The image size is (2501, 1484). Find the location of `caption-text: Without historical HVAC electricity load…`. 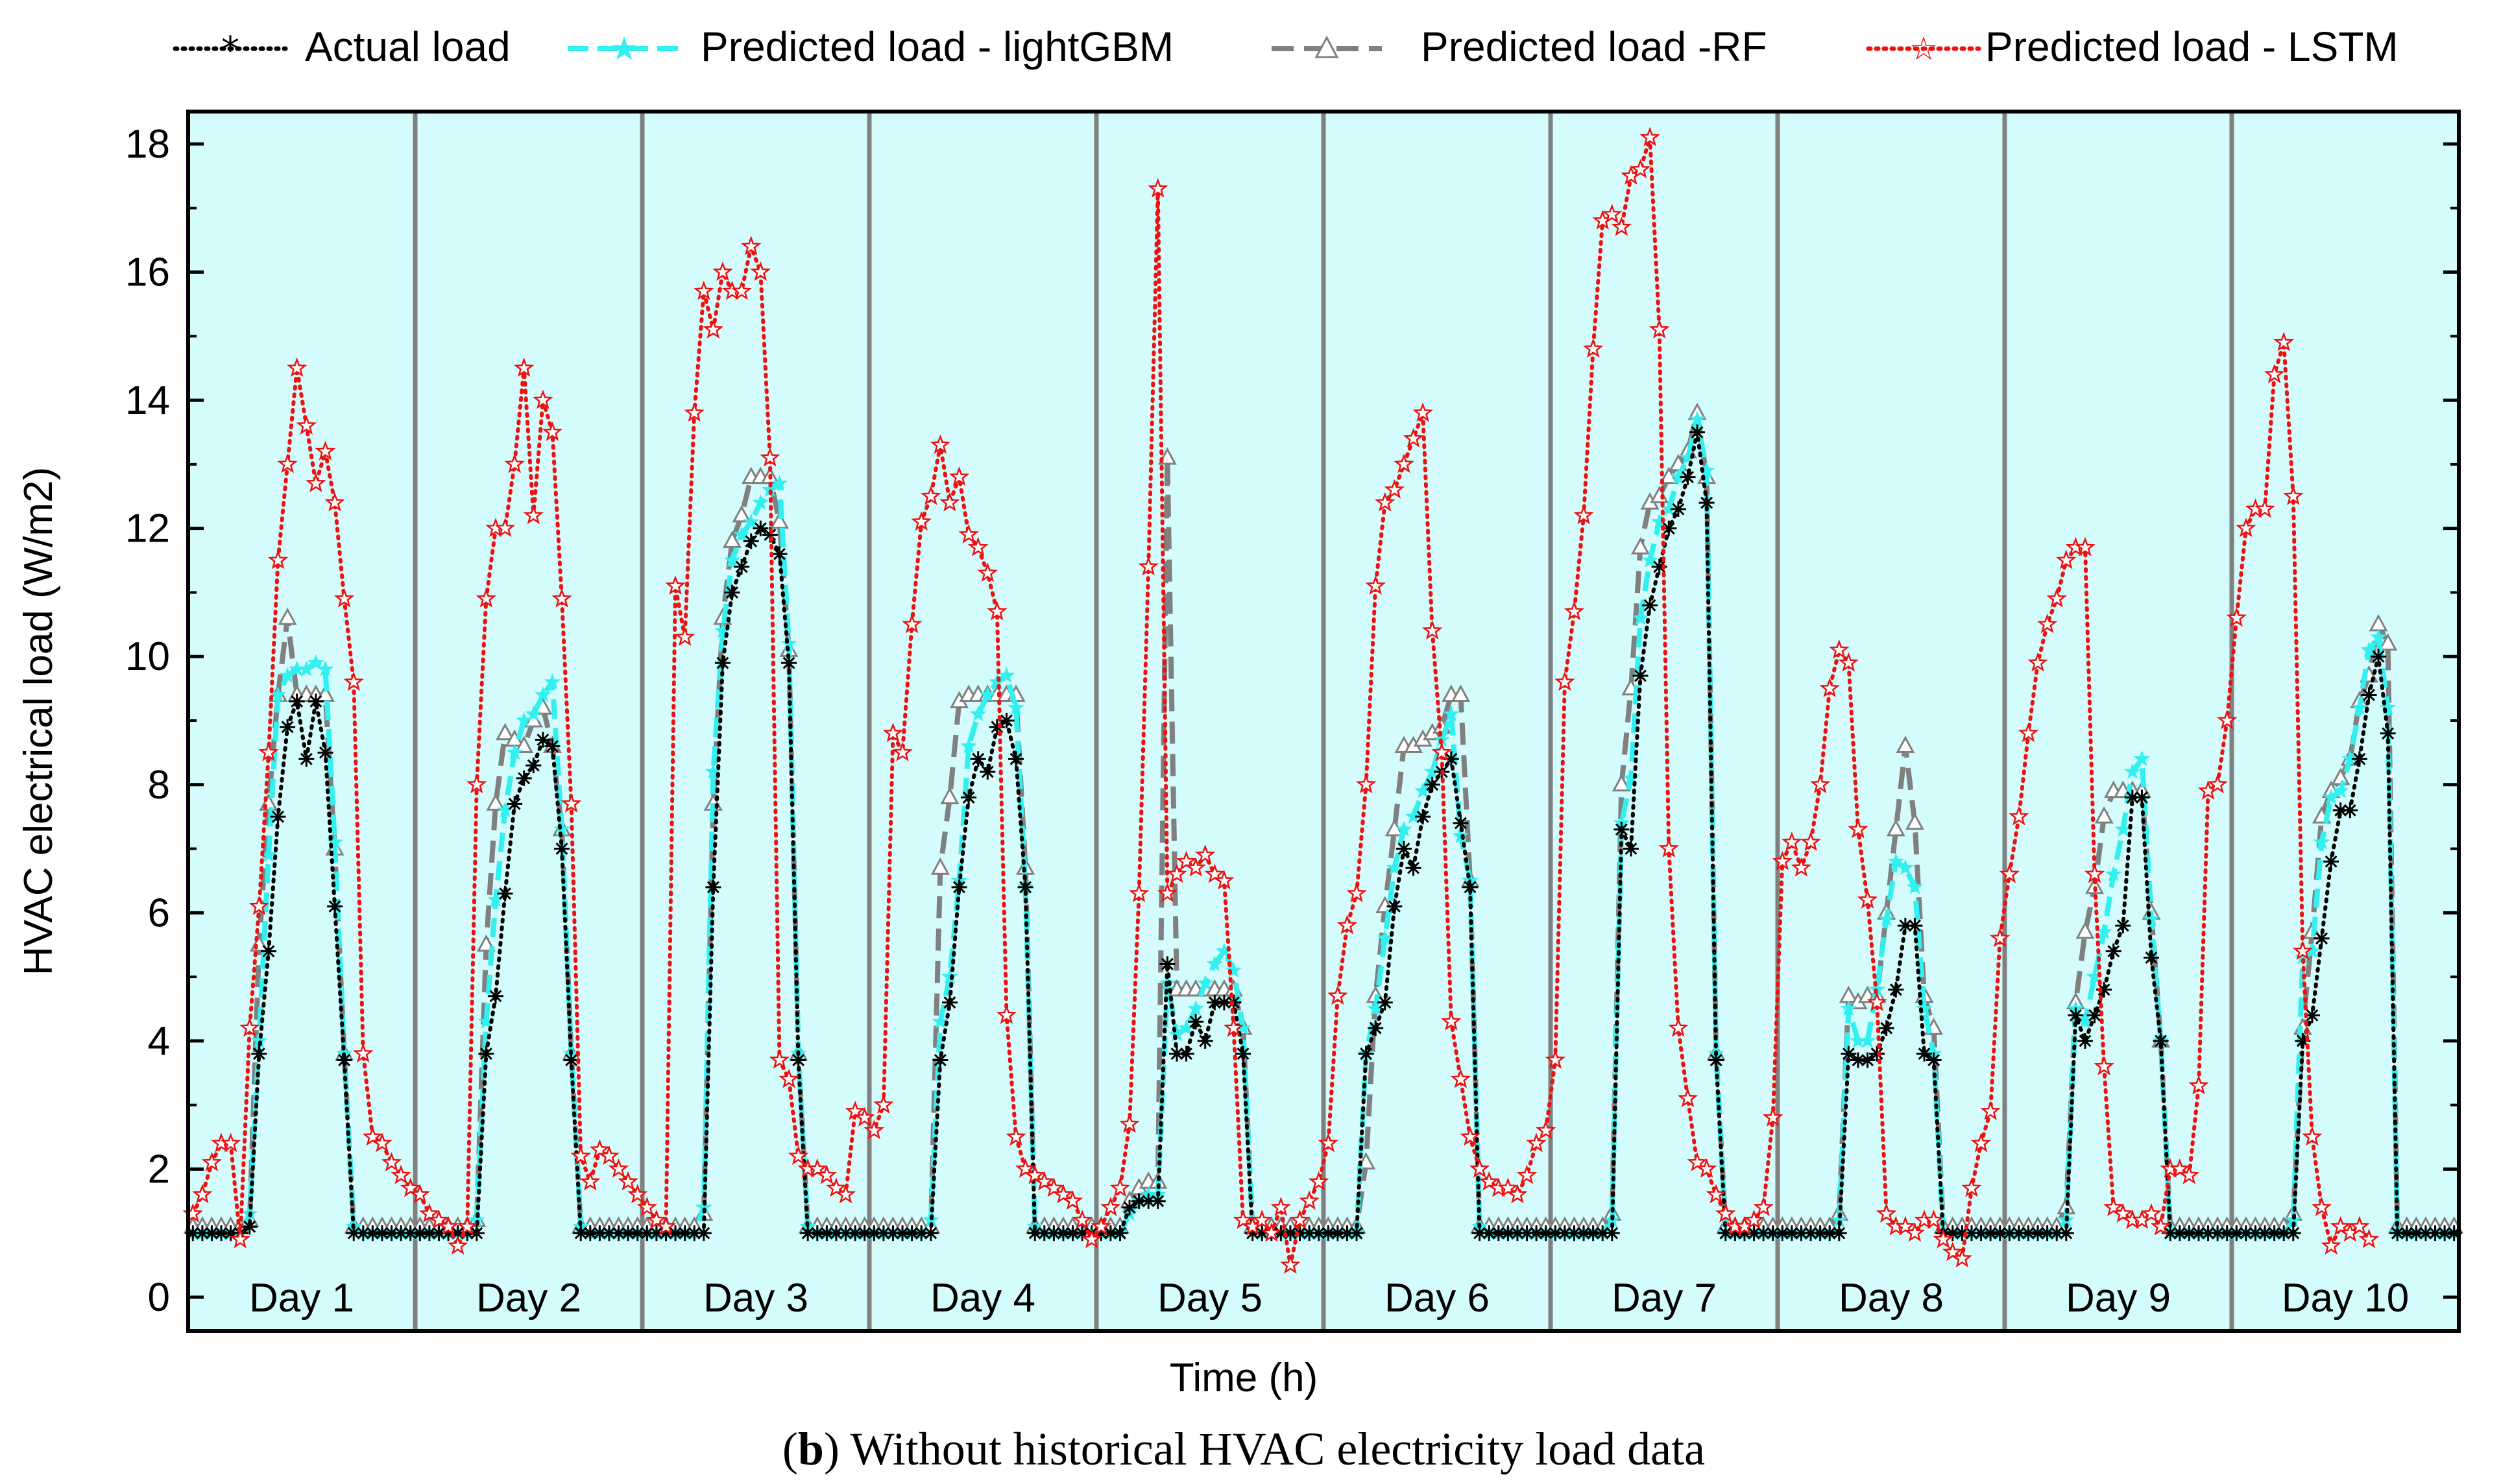

caption-text: Without historical HVAC electricity load… is located at coordinates (1272, 1449).